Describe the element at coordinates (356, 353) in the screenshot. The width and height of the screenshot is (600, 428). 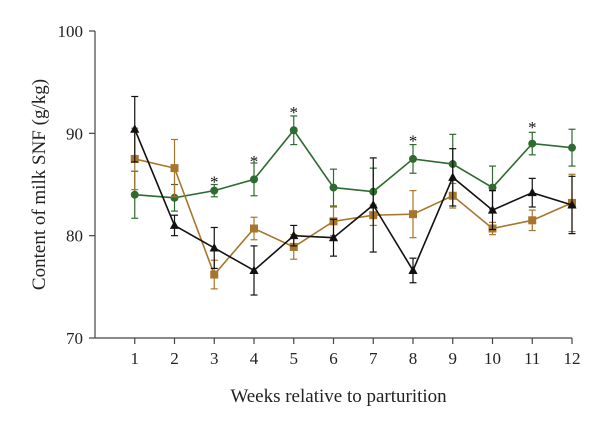
I see `x-ticks: 1 2 3 4 5 6 7 8 9 10 11 12` at that location.